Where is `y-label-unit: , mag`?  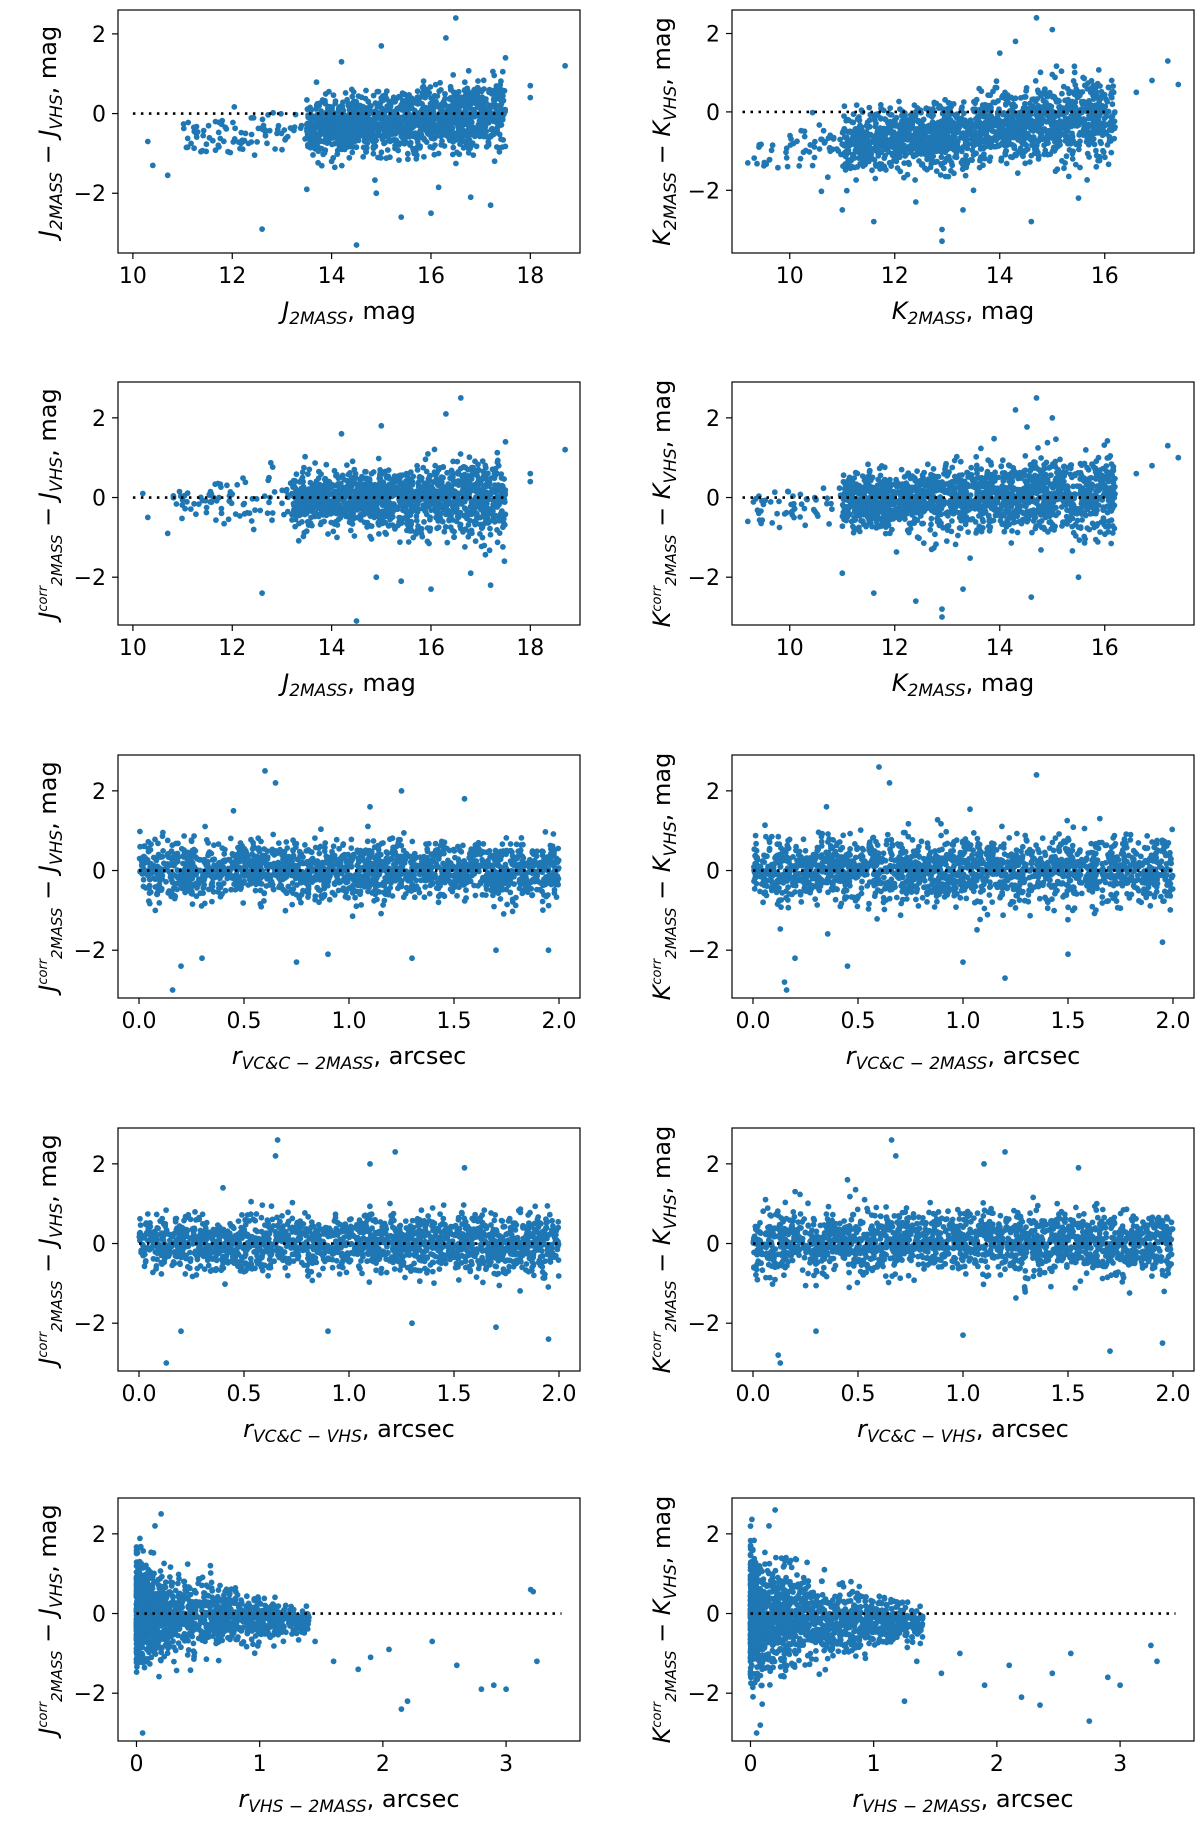 y-label-unit: , mag is located at coordinates (48, 422).